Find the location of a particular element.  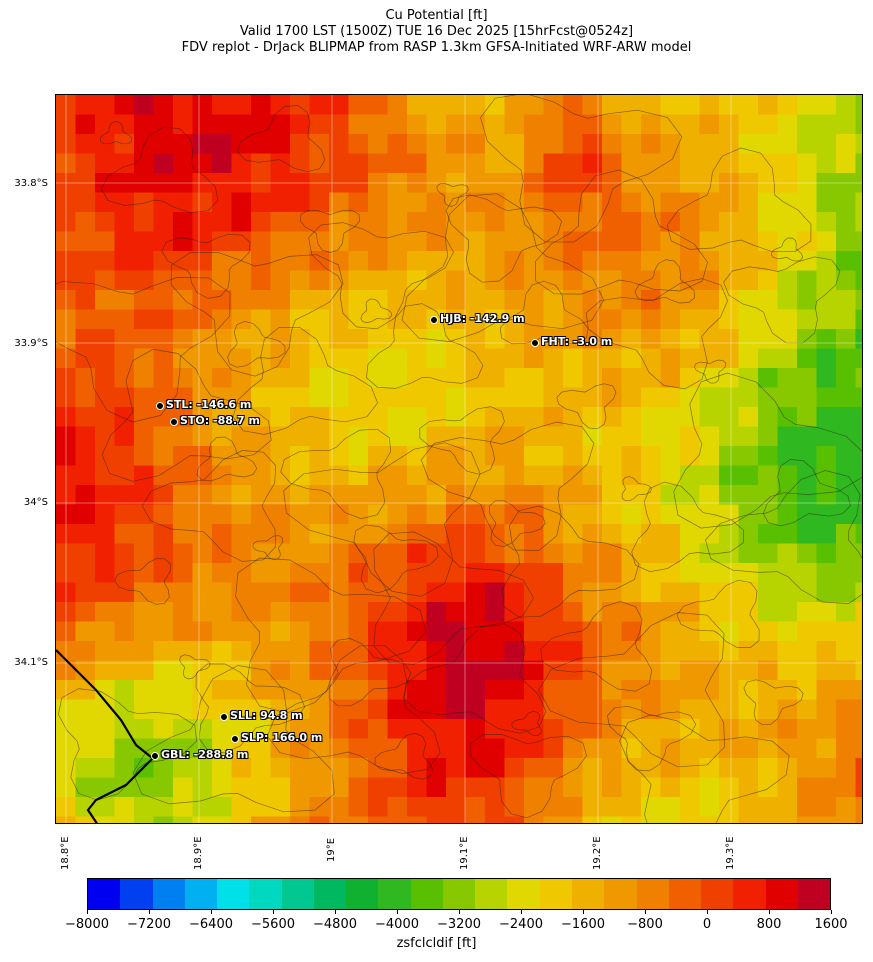

station-marker is located at coordinates (535, 343).